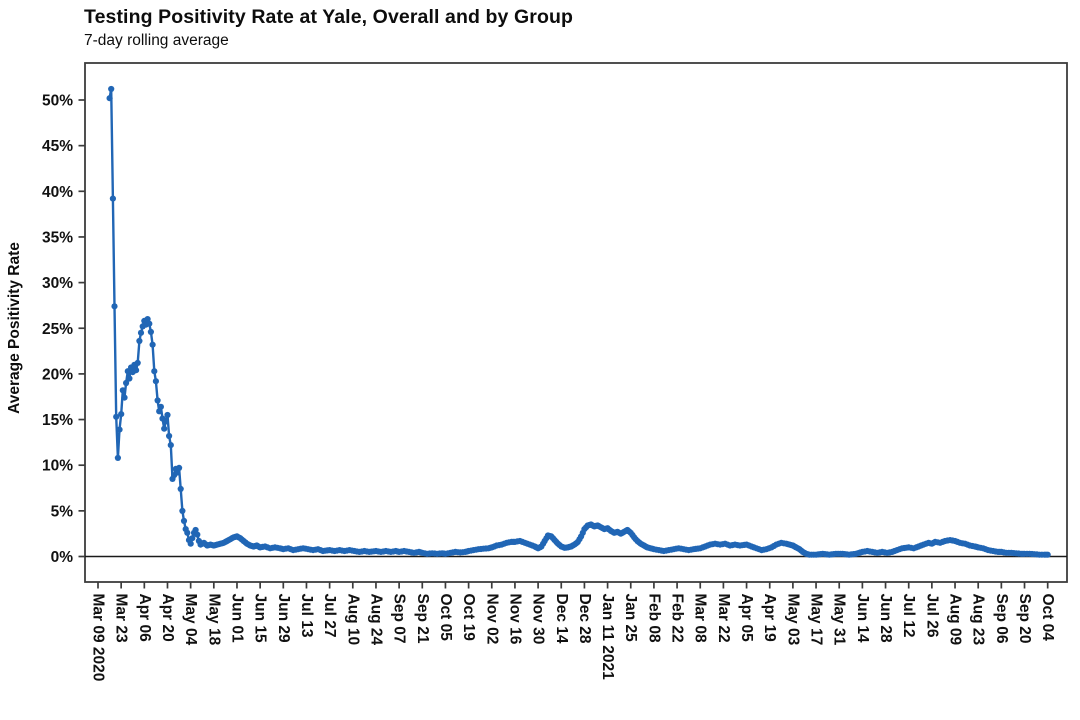 This screenshot has height=720, width=1080. I want to click on x-tick-label: Apr 20, so click(167, 618).